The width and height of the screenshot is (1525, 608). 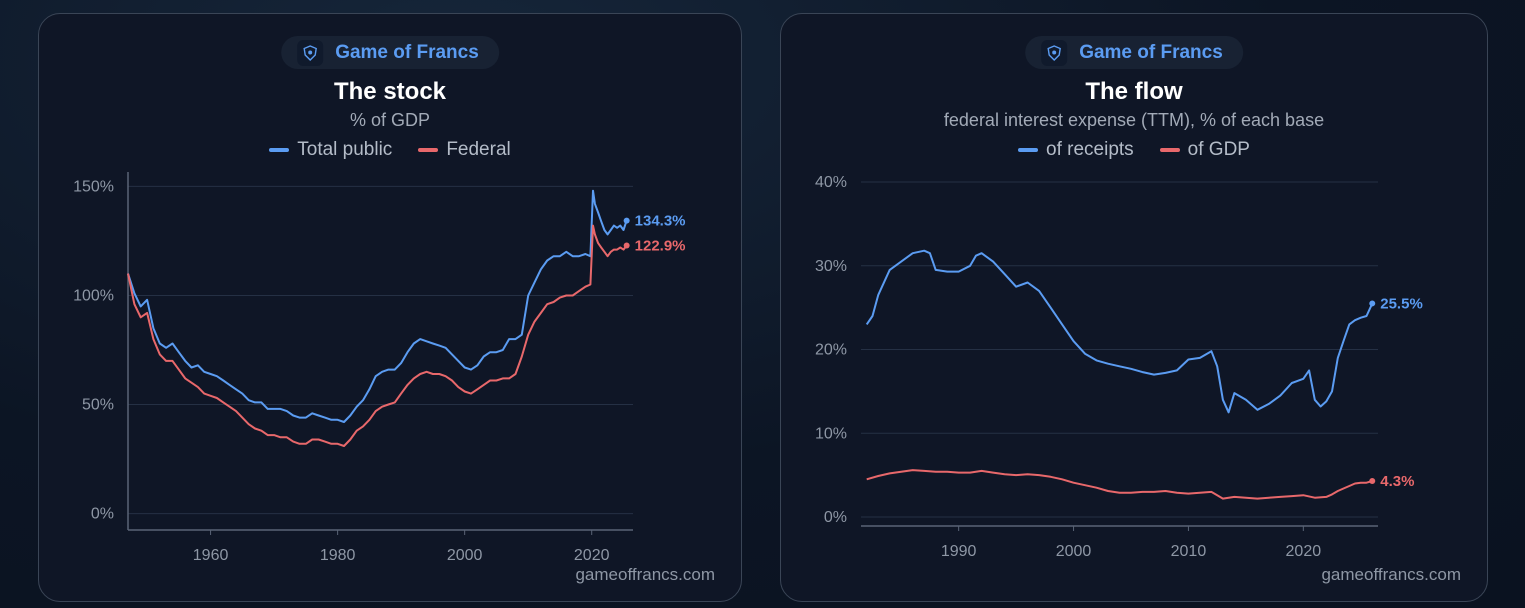 What do you see at coordinates (98, 405) in the screenshot?
I see `y-tick-label: 50%` at bounding box center [98, 405].